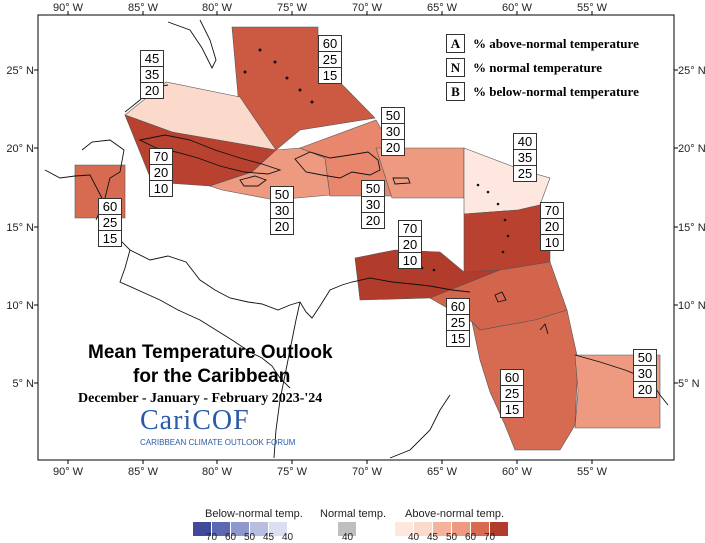 The width and height of the screenshot is (705, 543). I want to click on prob-box-puerto-rico: 50 30 20, so click(393, 131).